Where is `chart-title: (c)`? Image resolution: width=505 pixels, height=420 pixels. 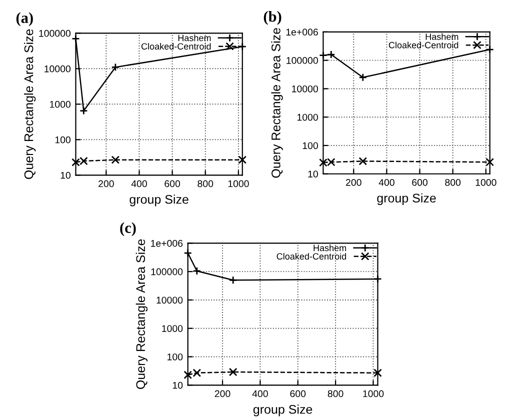
chart-title: (c) is located at coordinates (128, 229).